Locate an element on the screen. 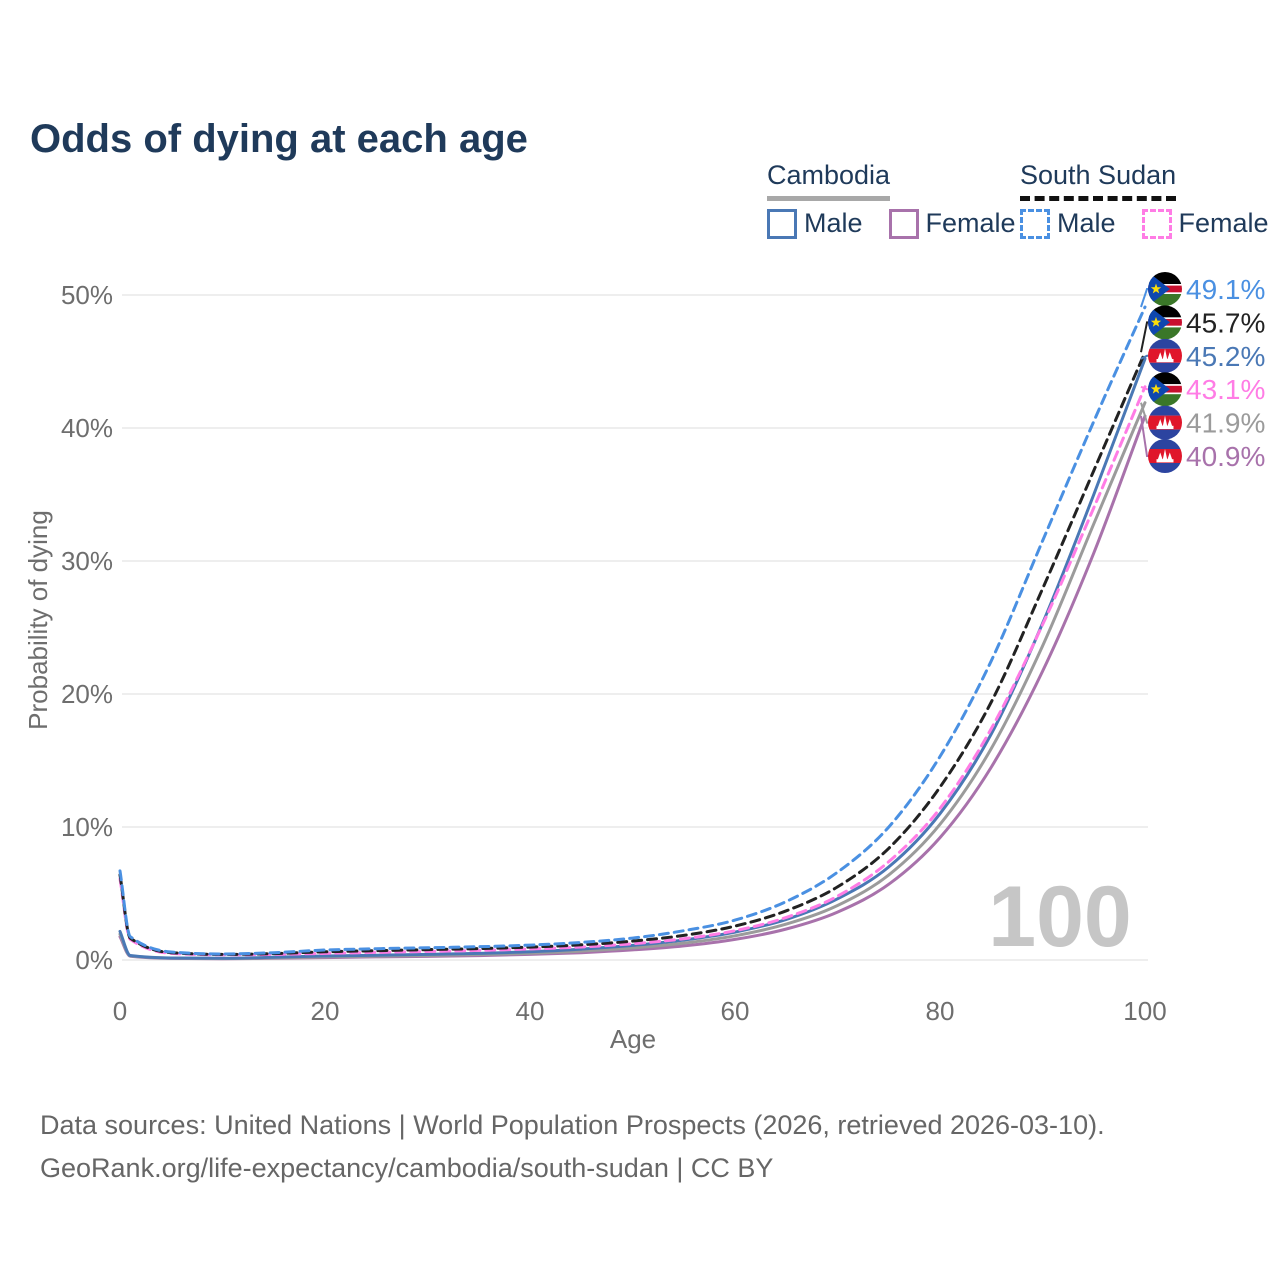 The image size is (1280, 1280). legend-item-south-sudan-male: Male is located at coordinates (1068, 223).